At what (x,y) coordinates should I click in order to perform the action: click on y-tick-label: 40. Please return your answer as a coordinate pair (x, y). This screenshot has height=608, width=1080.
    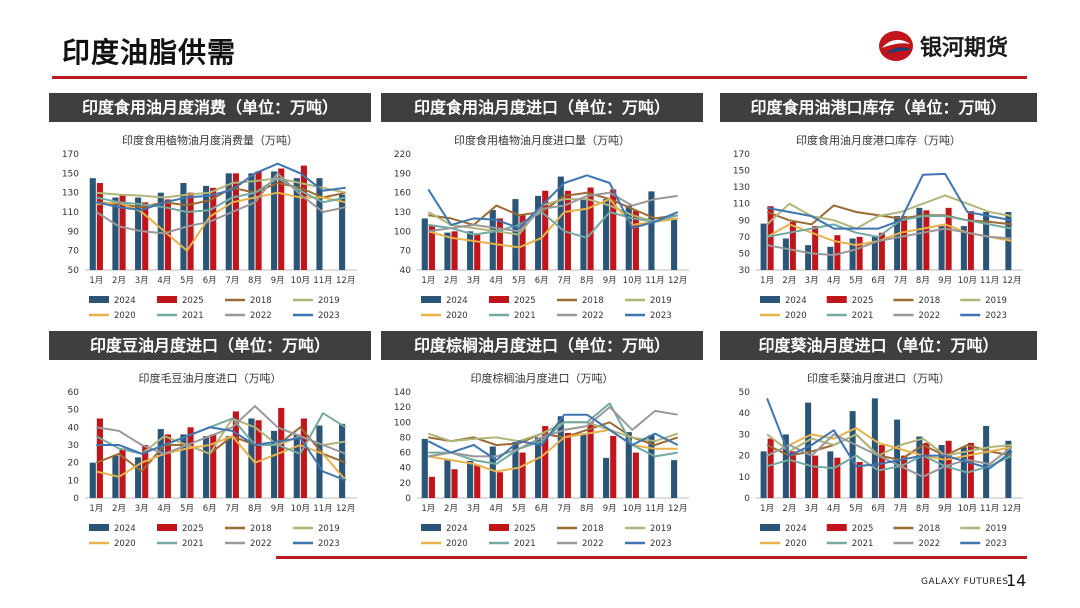
    Looking at the image, I should click on (745, 414).